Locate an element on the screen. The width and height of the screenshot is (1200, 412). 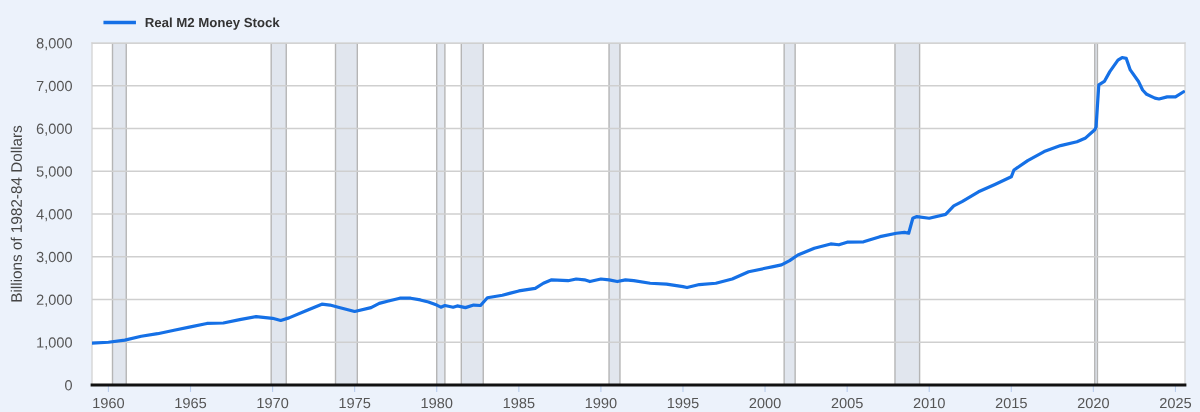
y-tick-label: 7,000 is located at coordinates (54, 86).